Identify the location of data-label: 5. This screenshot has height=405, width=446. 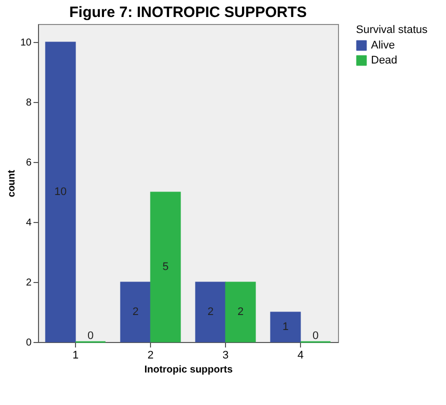
(165, 267).